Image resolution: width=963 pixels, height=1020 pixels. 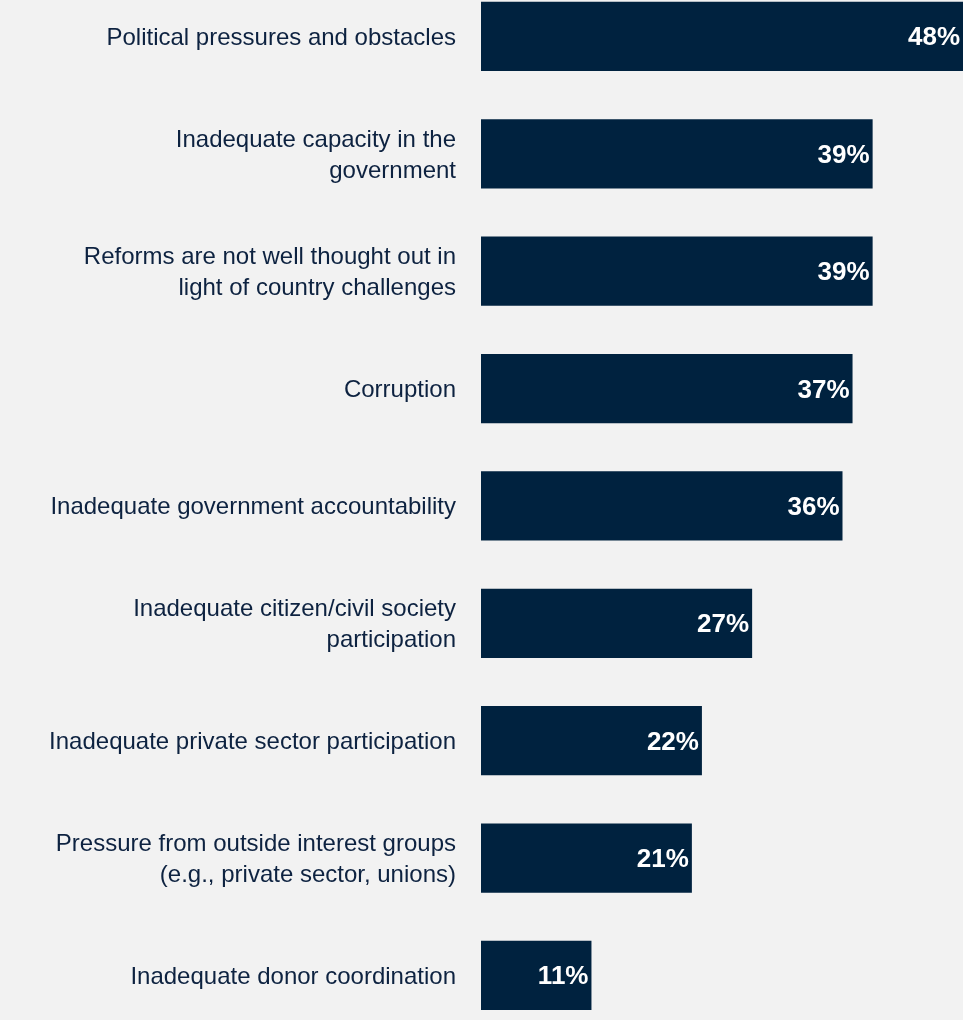 I want to click on data-label: 36%, so click(x=813, y=505).